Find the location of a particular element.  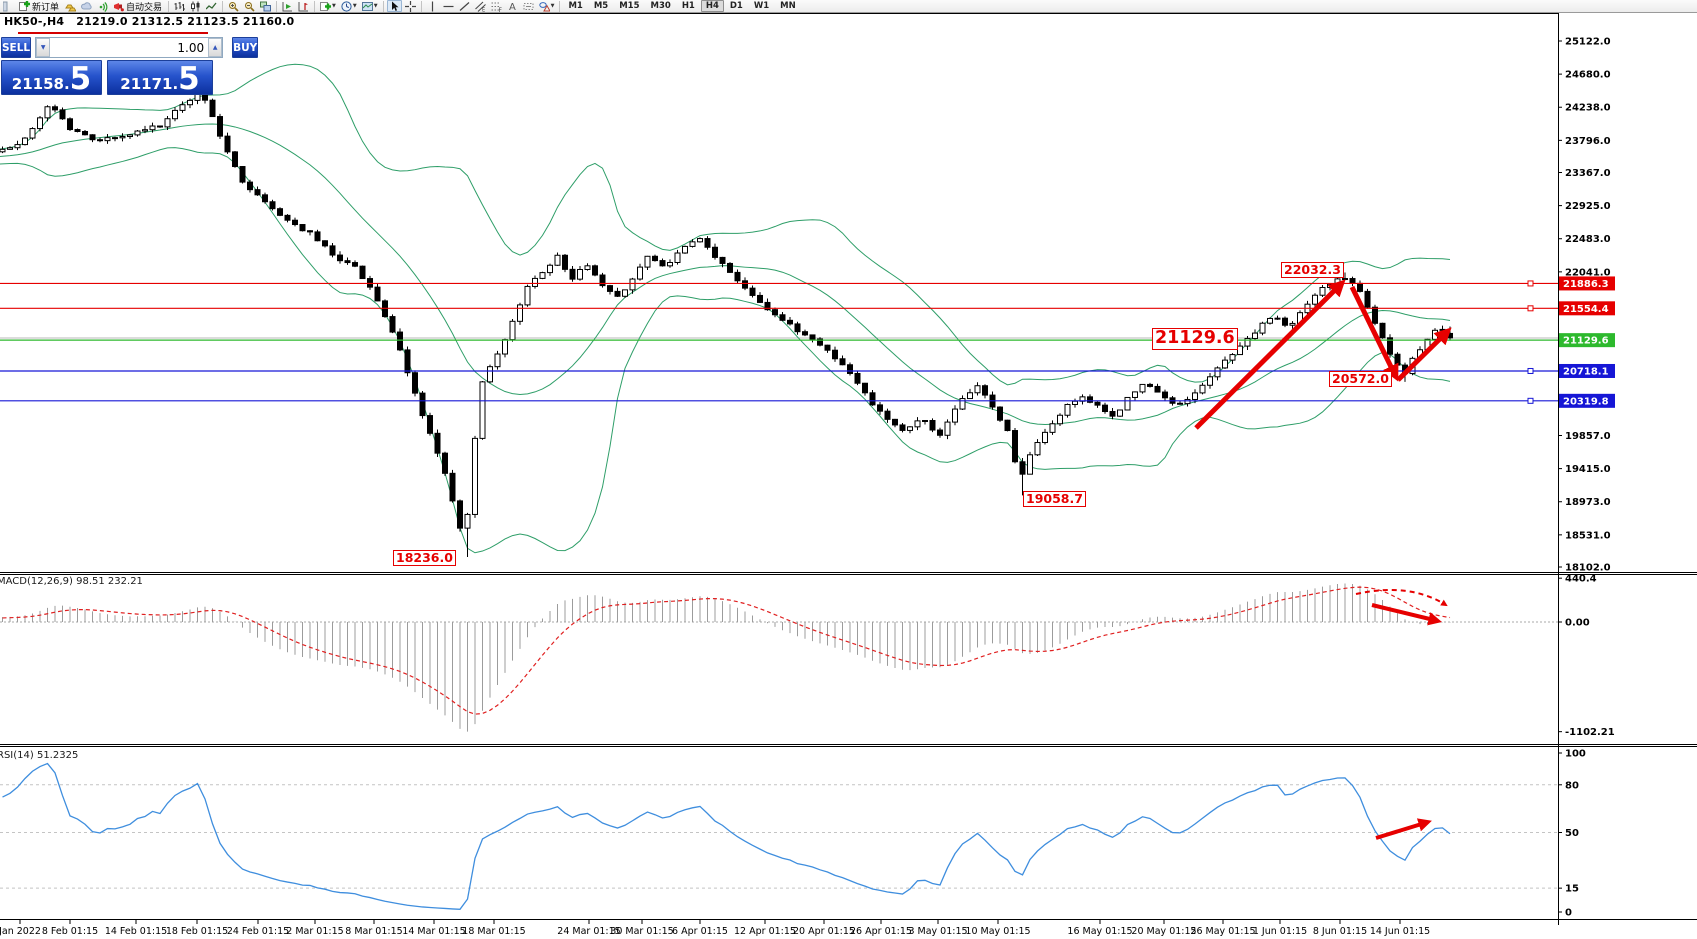

cloud-icon is located at coordinates (86, 6).